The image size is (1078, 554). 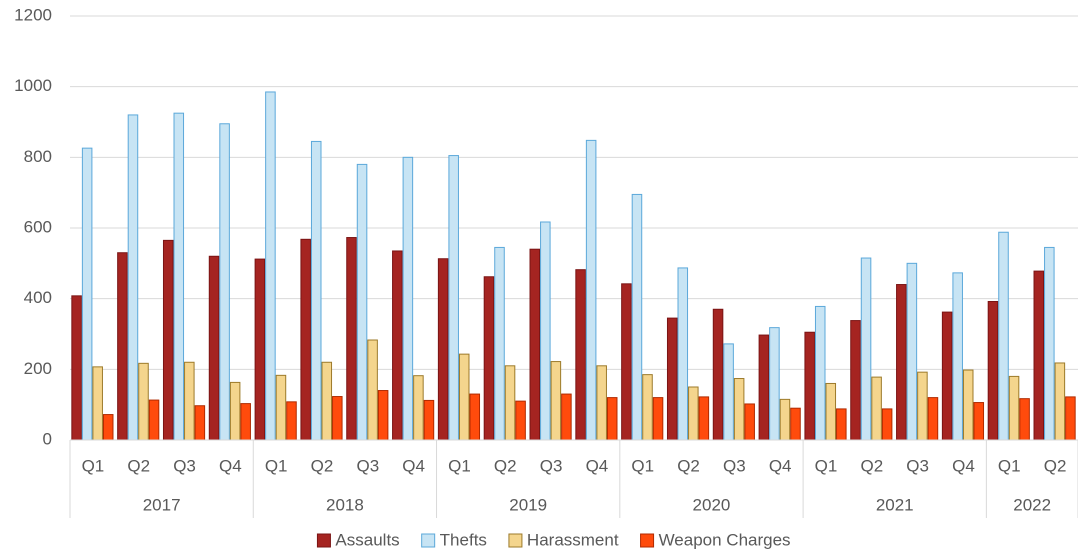 I want to click on group-label: 2018, so click(x=345, y=504).